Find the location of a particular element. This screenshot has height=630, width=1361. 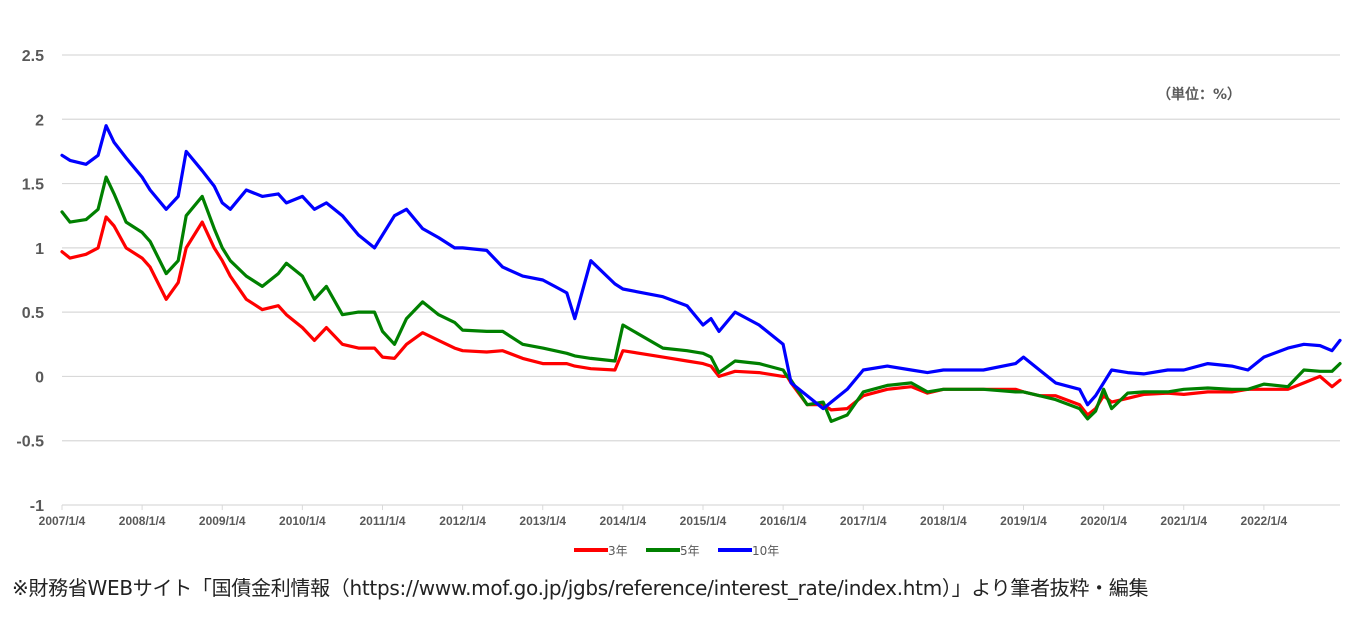

x-tick-label: 2018/1/4 is located at coordinates (943, 521).